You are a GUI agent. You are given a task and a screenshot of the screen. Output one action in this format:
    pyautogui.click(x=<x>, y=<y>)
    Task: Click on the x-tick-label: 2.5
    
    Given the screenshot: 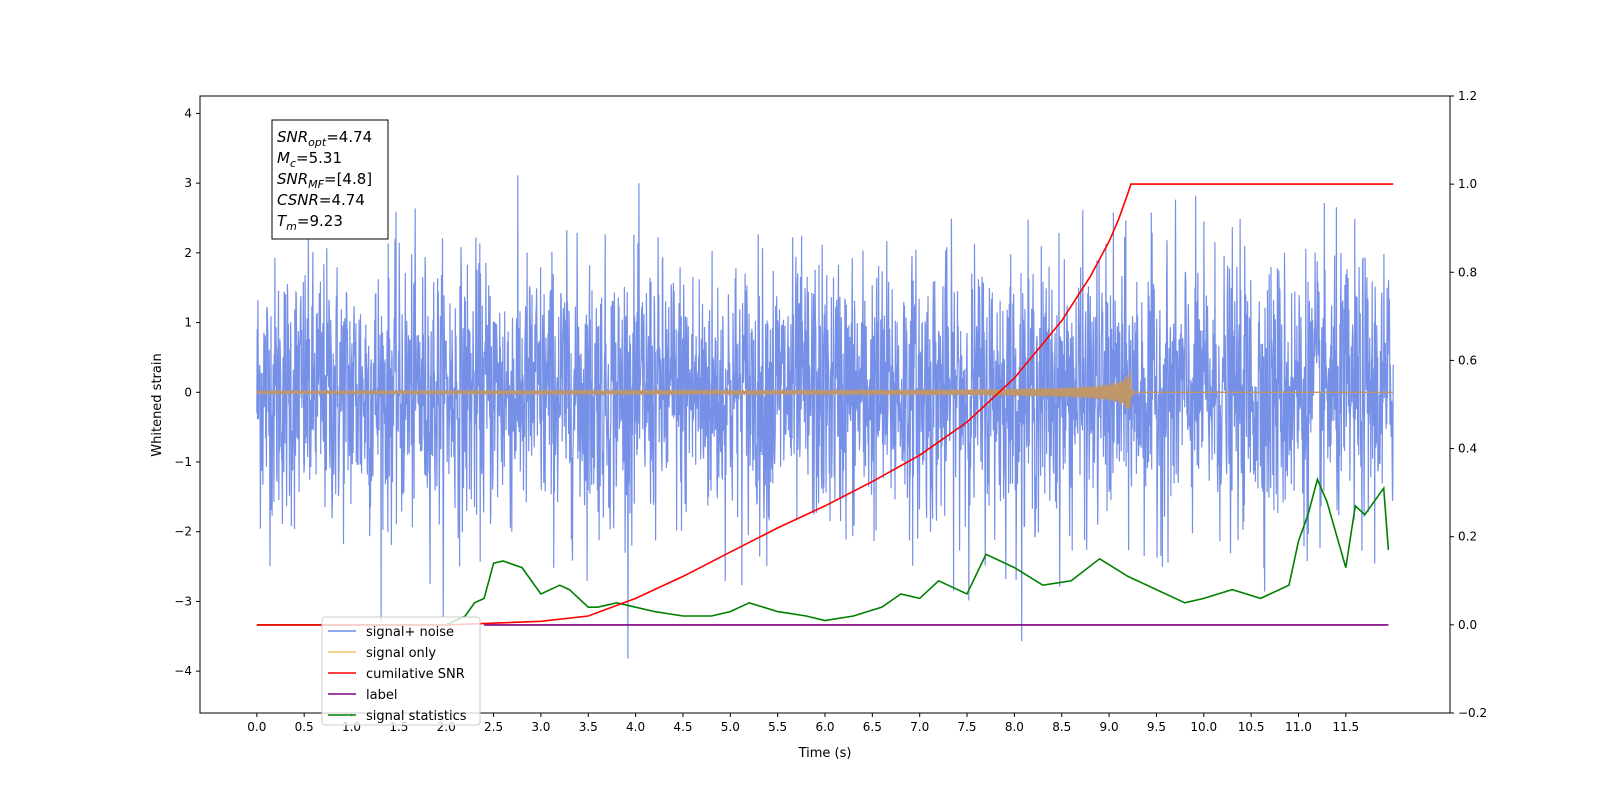 What is the action you would take?
    pyautogui.click(x=493, y=727)
    